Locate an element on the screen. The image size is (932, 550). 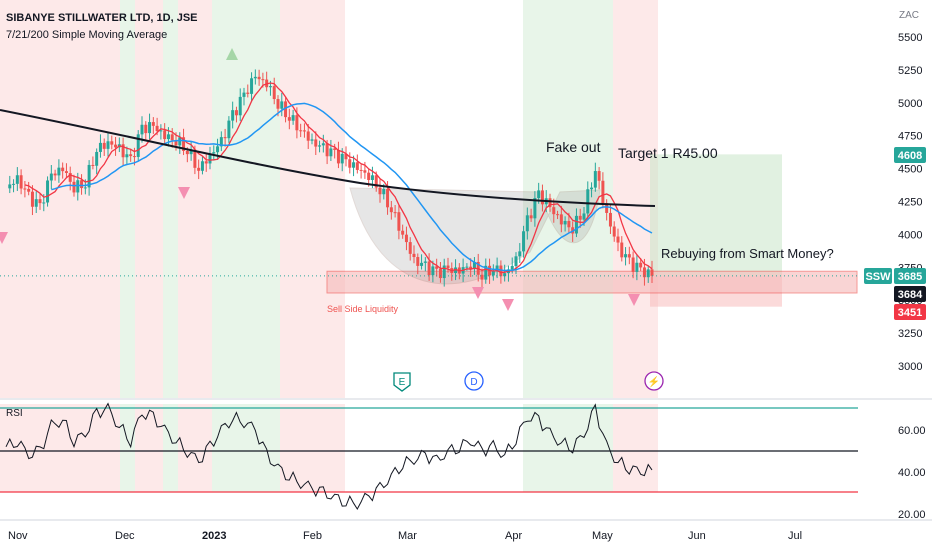
price-tick: 3250 is located at coordinates (910, 334).